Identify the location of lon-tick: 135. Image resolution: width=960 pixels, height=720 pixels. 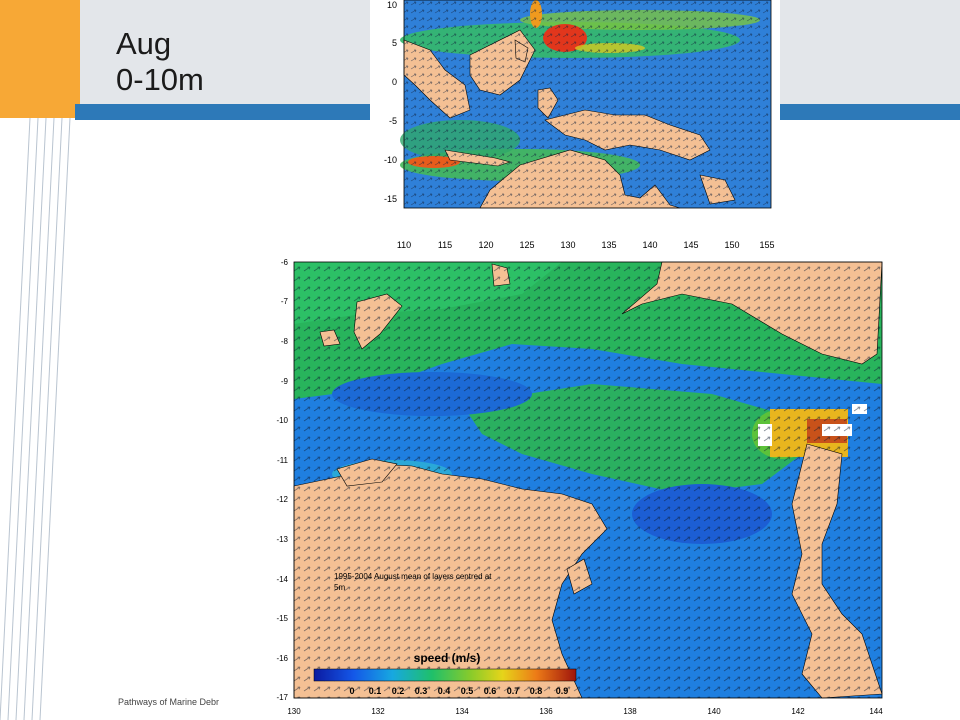
(608, 245).